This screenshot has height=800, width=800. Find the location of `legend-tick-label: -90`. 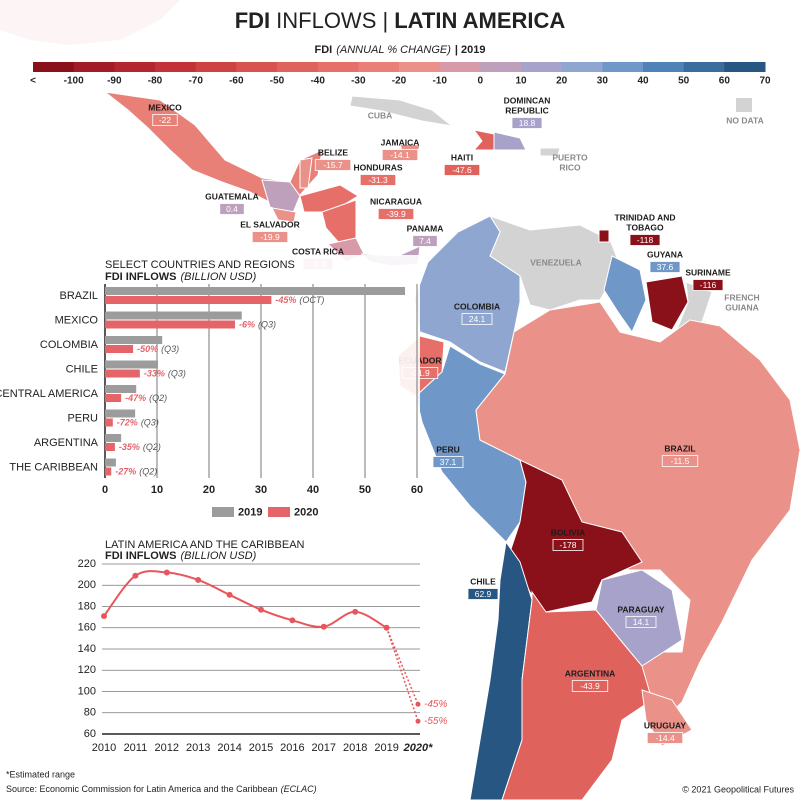

legend-tick-label: -90 is located at coordinates (114, 81).